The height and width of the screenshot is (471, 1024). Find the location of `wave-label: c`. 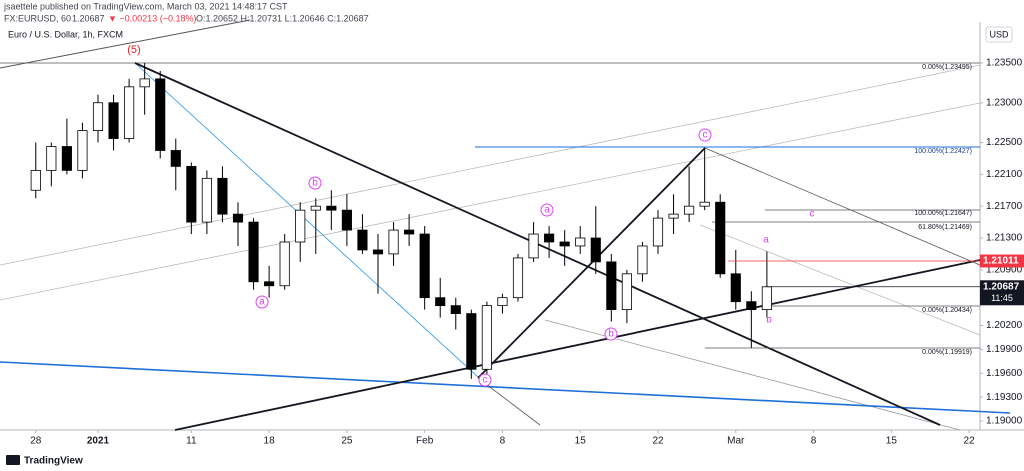

wave-label: c is located at coordinates (705, 135).